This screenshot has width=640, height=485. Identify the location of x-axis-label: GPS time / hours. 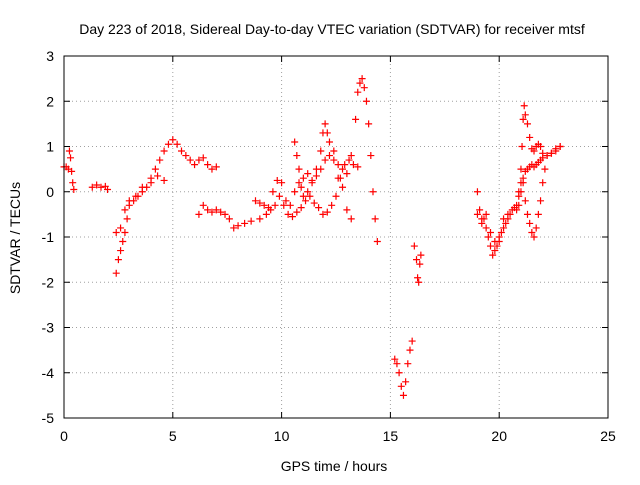
(334, 466).